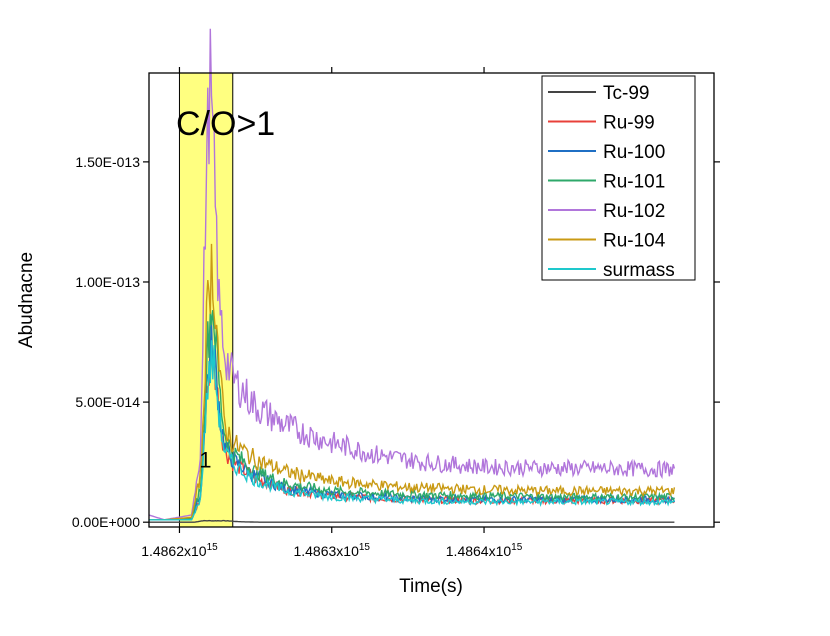 The width and height of the screenshot is (830, 636). What do you see at coordinates (634, 182) in the screenshot?
I see `legend-label: Ru-101` at bounding box center [634, 182].